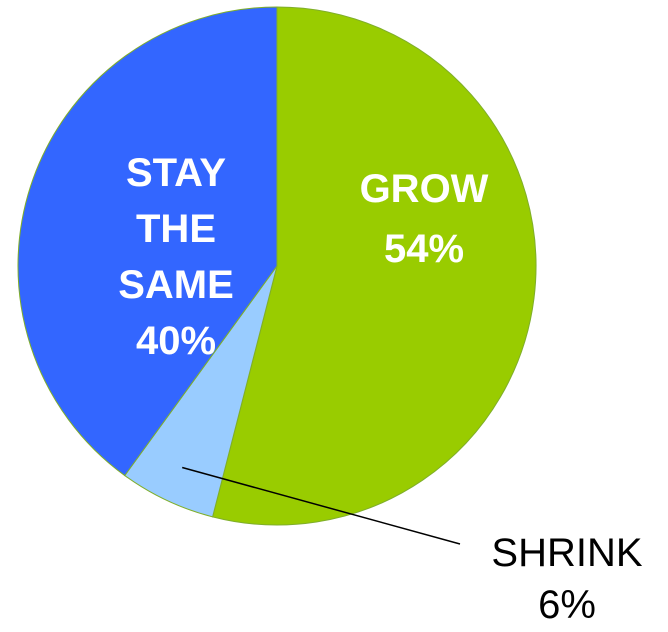  What do you see at coordinates (567, 605) in the screenshot?
I see `pie-label-line: 6%` at bounding box center [567, 605].